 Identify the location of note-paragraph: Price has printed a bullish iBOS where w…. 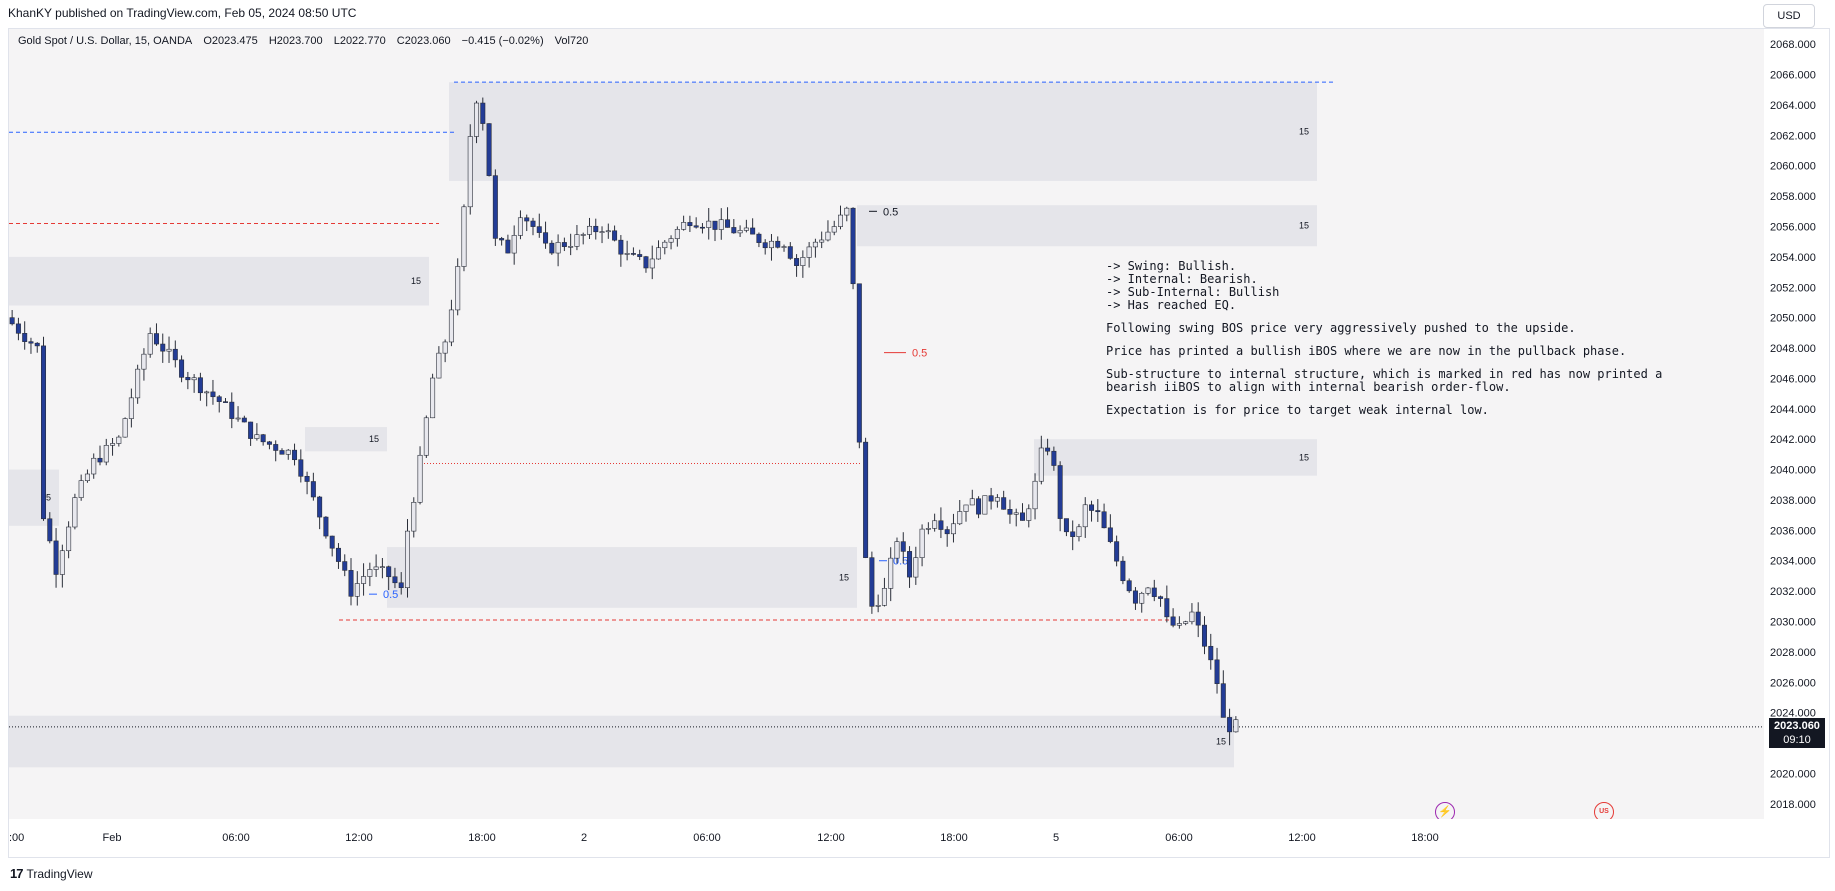
(1366, 351).